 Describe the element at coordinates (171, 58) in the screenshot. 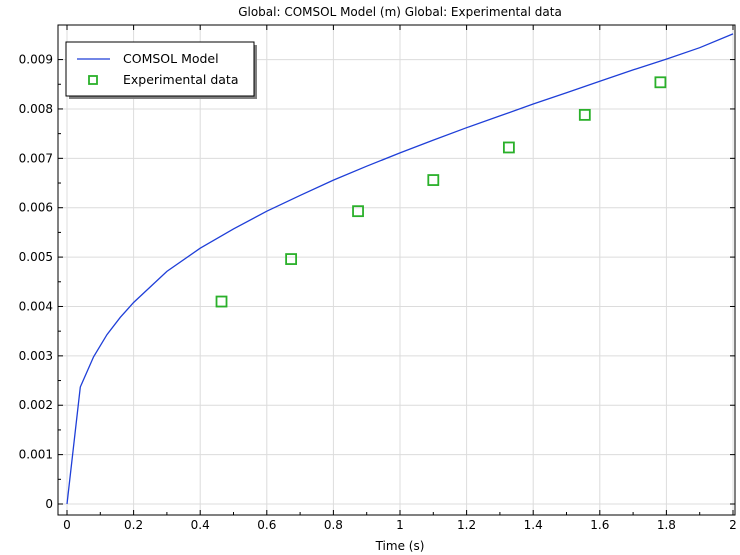

I see `legend-label-comsol-model: COMSOL Model` at that location.